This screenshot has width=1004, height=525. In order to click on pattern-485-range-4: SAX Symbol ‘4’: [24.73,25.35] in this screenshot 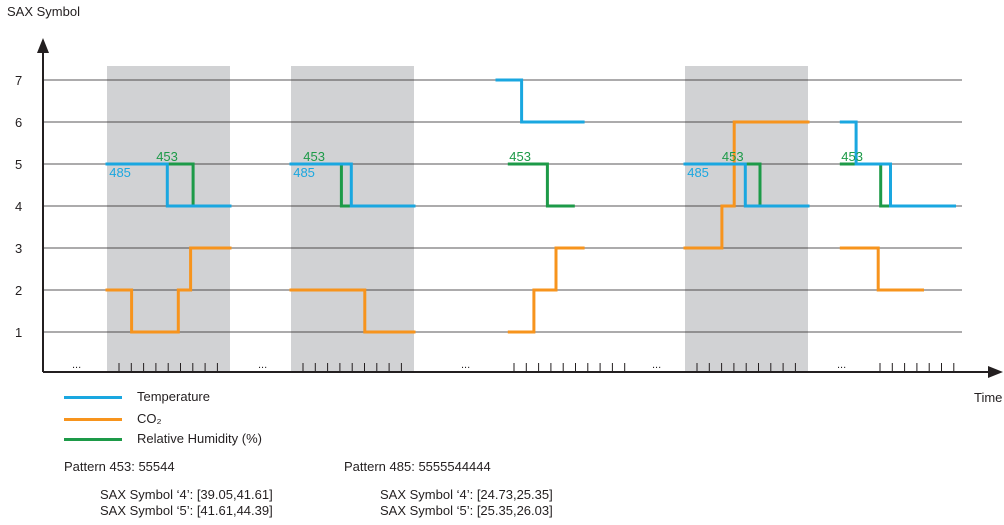, I will do `click(466, 494)`.